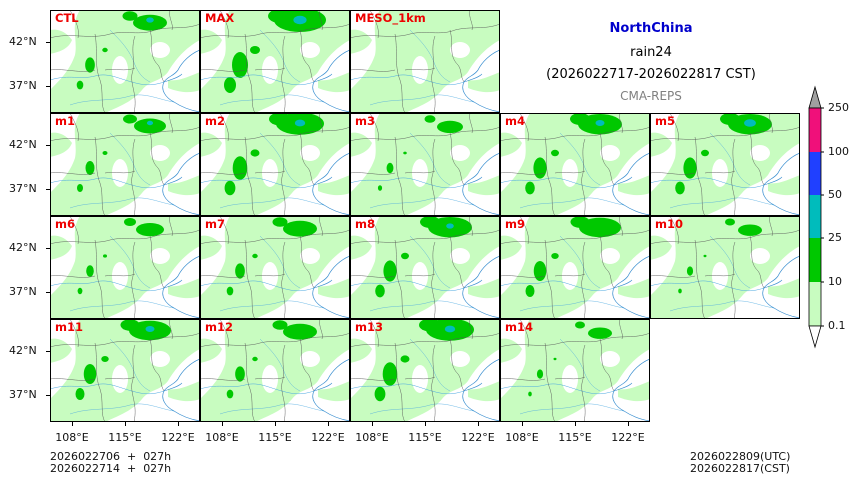  I want to click on map-panel-m7: m7, so click(275, 267).